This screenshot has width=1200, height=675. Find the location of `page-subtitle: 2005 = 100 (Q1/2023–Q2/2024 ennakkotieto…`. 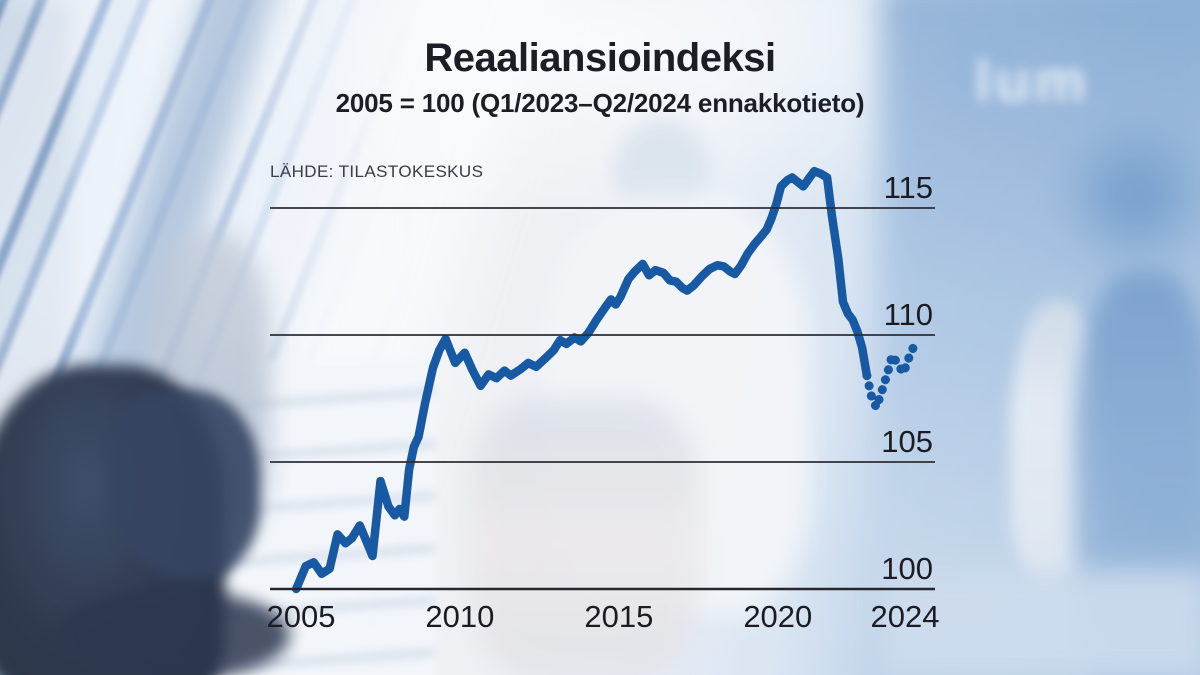

page-subtitle: 2005 = 100 (Q1/2023–Q2/2024 ennakkotieto… is located at coordinates (600, 103).